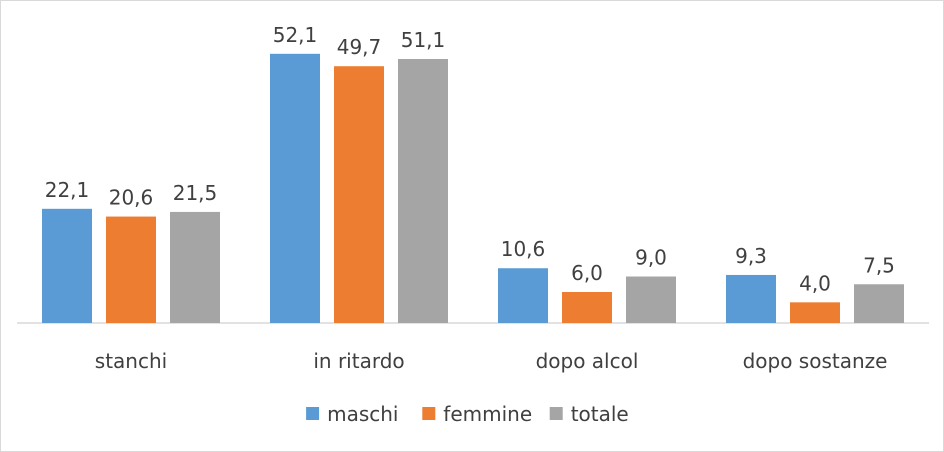 This screenshot has height=452, width=944. I want to click on value-label-totale-3: 7,5, so click(879, 265).